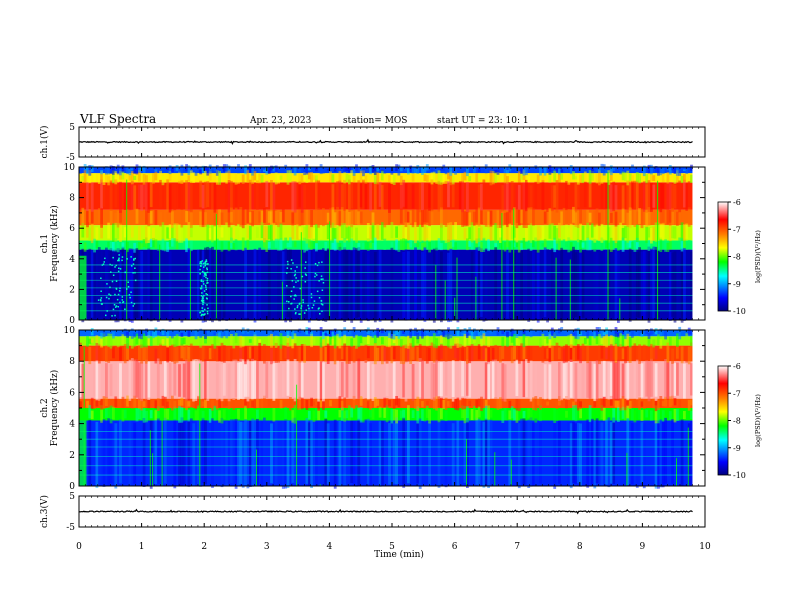  I want to click on figure-title: VLF Spectra, so click(117, 119).